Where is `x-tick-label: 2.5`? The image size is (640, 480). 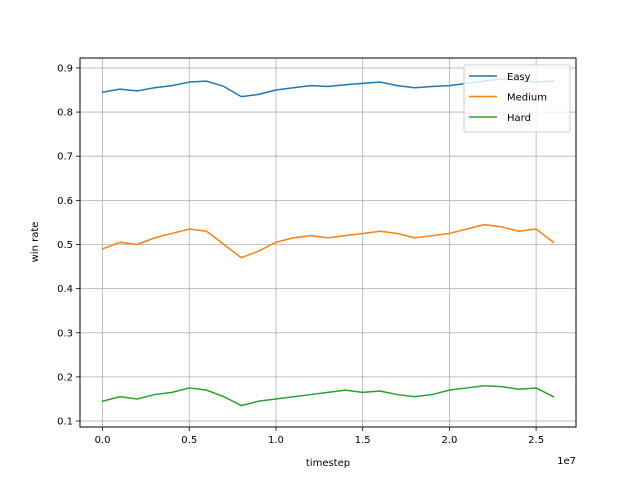
x-tick-label: 2.5 is located at coordinates (536, 440).